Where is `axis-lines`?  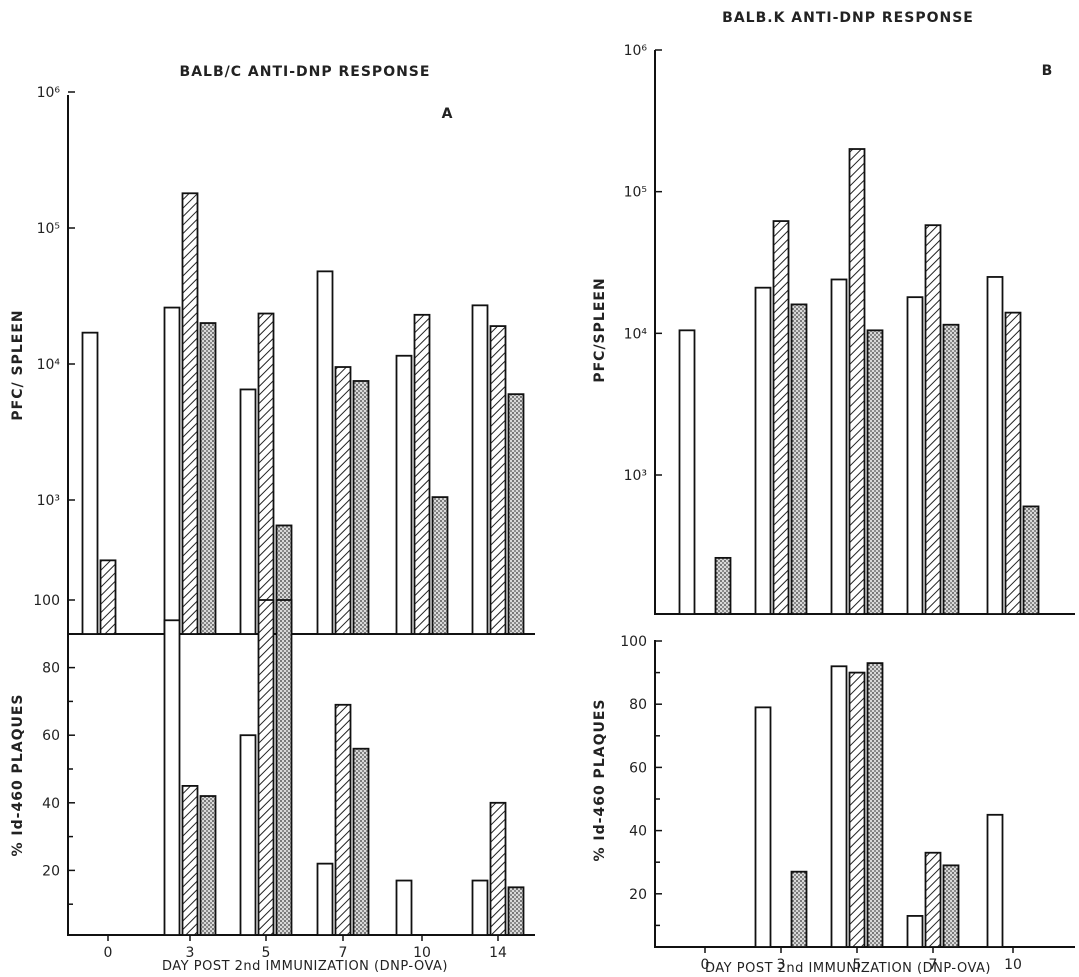 axis-lines is located at coordinates (301, 785).